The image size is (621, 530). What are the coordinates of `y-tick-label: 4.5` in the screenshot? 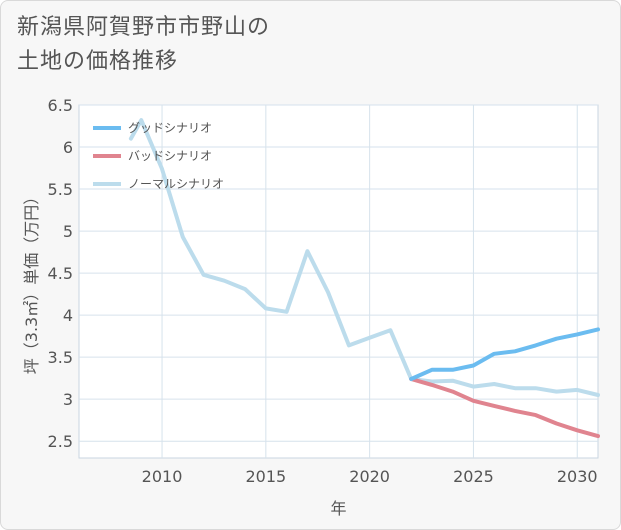 It's located at (60, 273).